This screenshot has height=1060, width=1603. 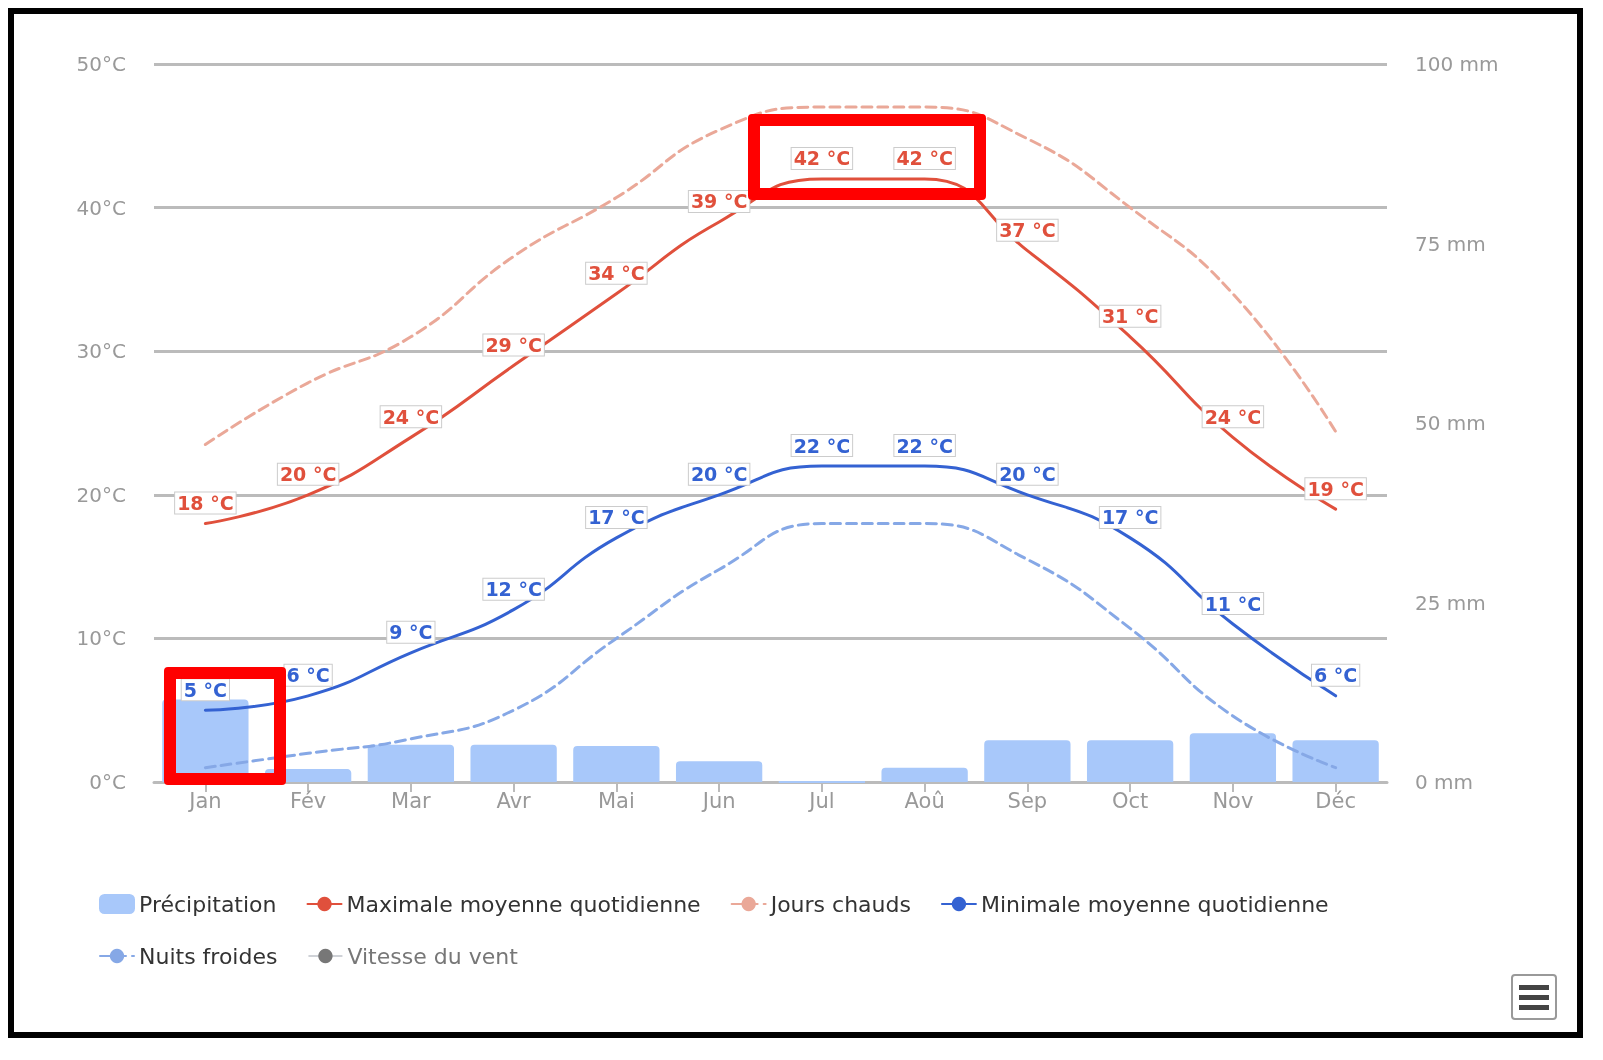 What do you see at coordinates (107, 782) in the screenshot?
I see `y-tick-label: 0°C` at bounding box center [107, 782].